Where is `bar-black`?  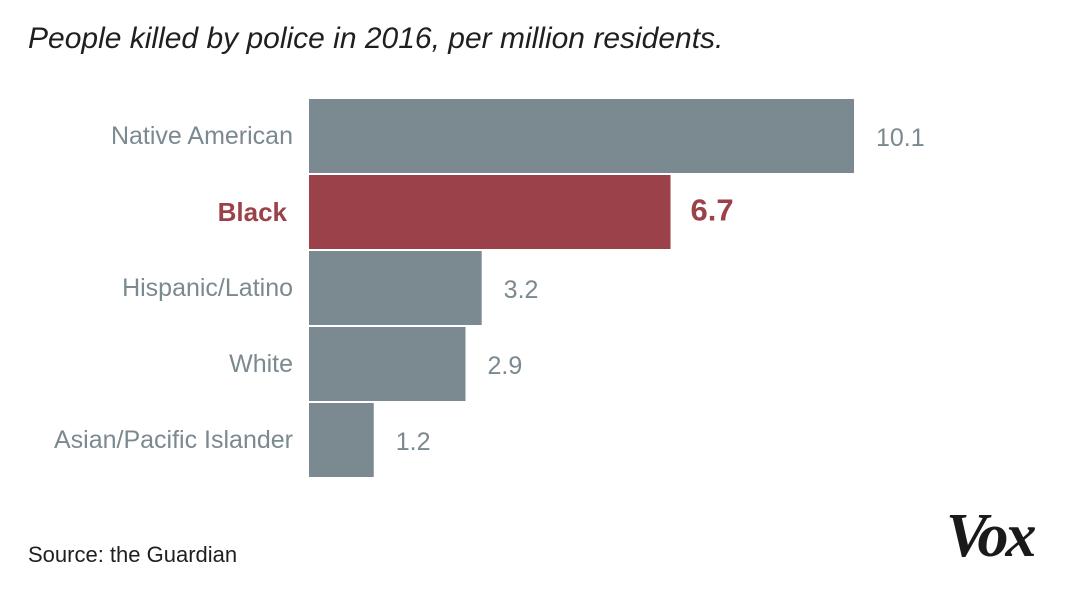 bar-black is located at coordinates (490, 212).